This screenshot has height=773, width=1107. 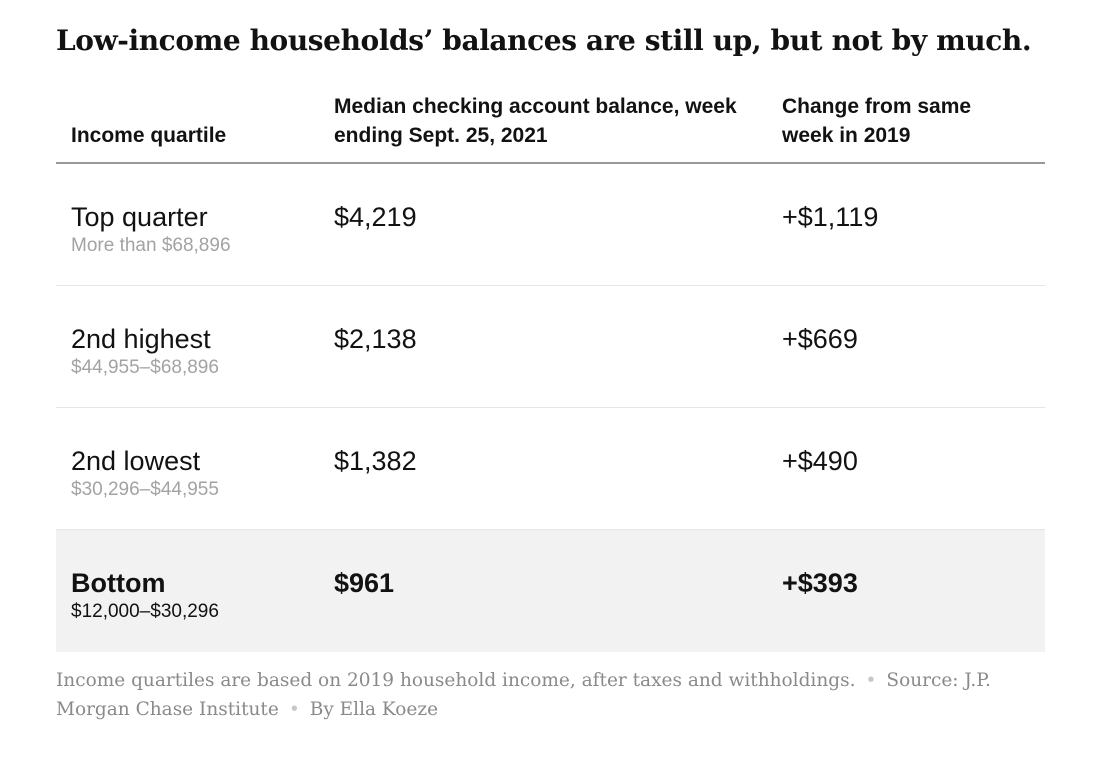 What do you see at coordinates (141, 339) in the screenshot?
I see `quartile-label: 2nd highest` at bounding box center [141, 339].